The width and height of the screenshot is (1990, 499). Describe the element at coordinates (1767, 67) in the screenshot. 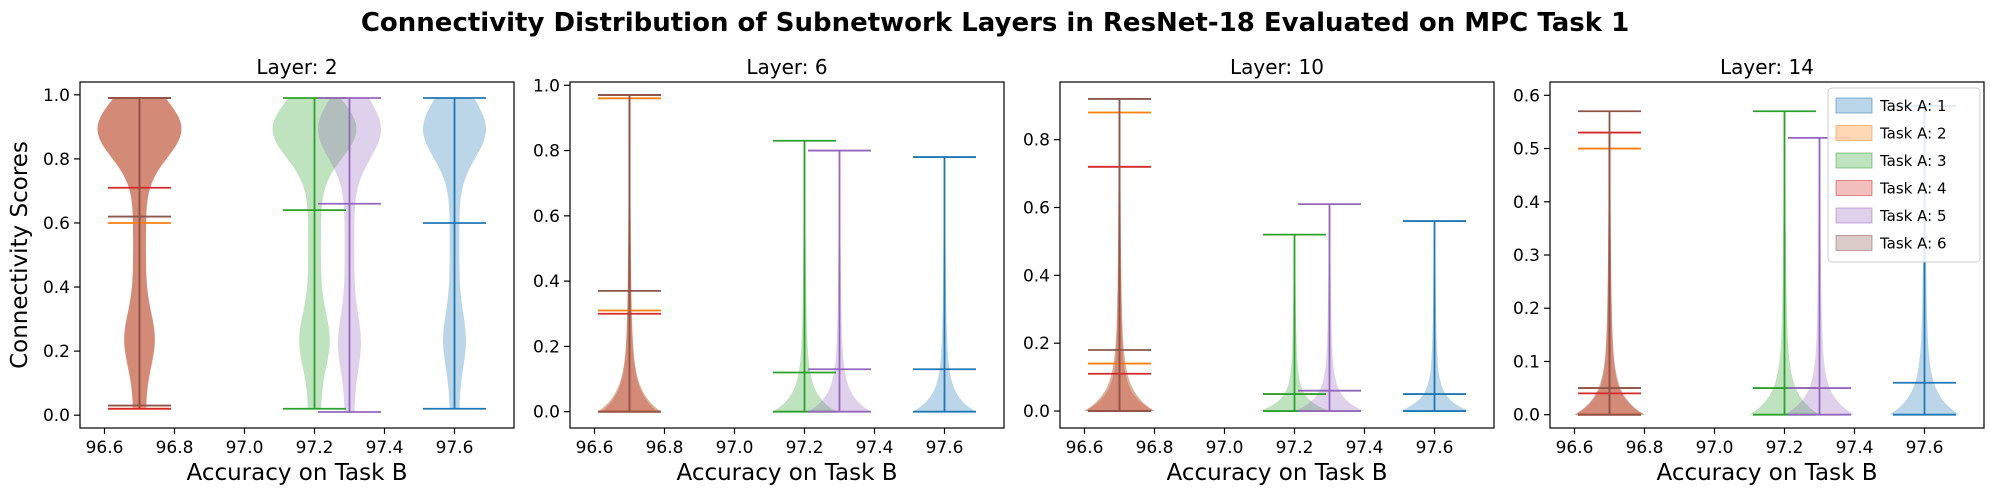

I see `panel-title: Layer: 14` at that location.